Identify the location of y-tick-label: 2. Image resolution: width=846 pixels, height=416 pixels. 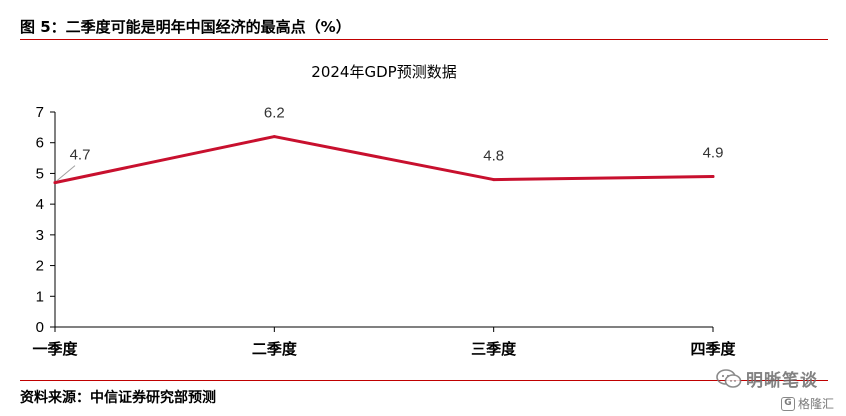
(40, 266).